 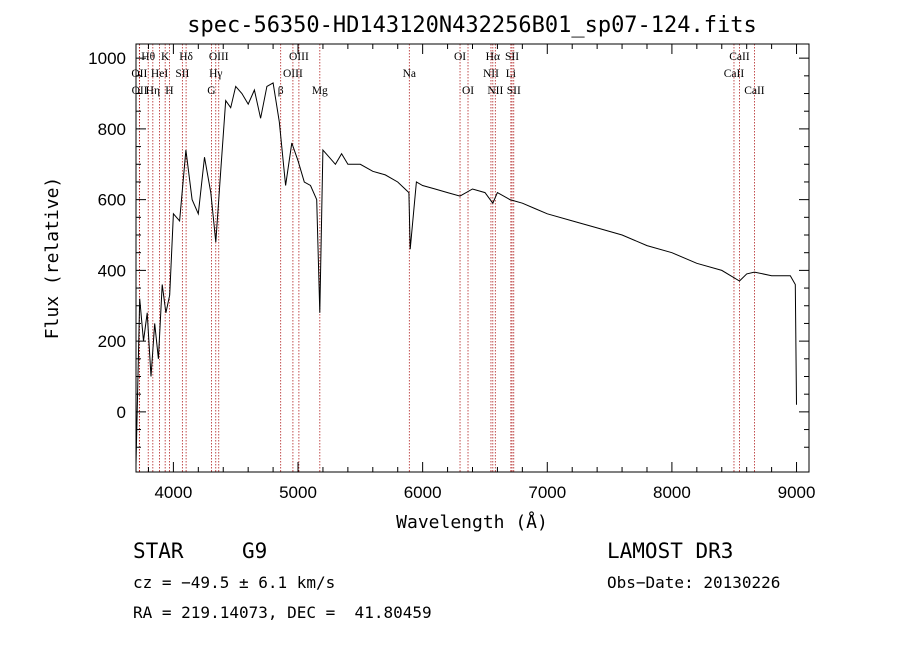 I want to click on spectral-line-label: K, so click(x=165, y=57).